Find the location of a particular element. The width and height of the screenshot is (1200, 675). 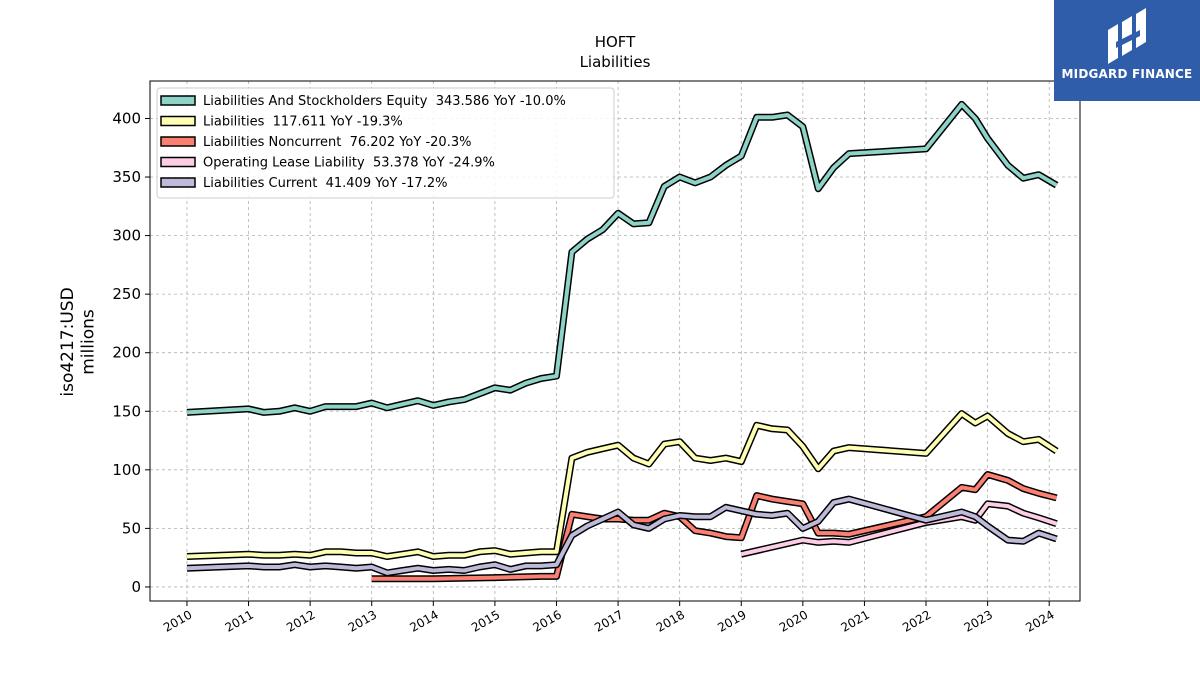

x-tick-label: 2023 is located at coordinates (978, 620).